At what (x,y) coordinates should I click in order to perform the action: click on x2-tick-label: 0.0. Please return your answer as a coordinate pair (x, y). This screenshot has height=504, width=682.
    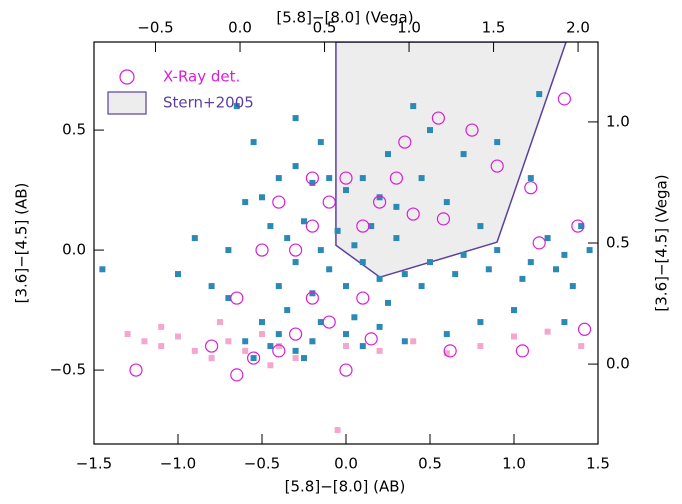
    Looking at the image, I should click on (240, 28).